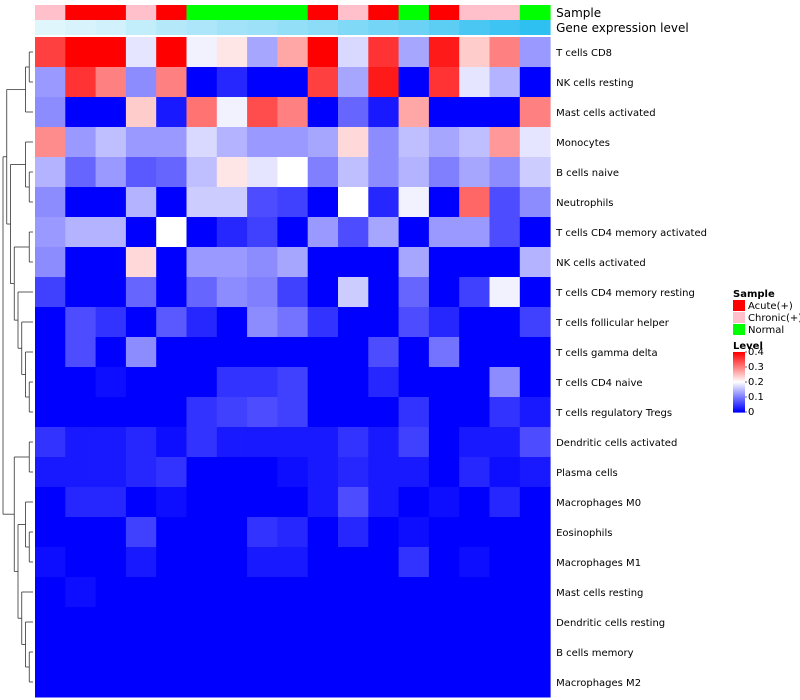 This screenshot has width=800, height=700. Describe the element at coordinates (598, 503) in the screenshot. I see `row-label: Macrophages M0` at that location.